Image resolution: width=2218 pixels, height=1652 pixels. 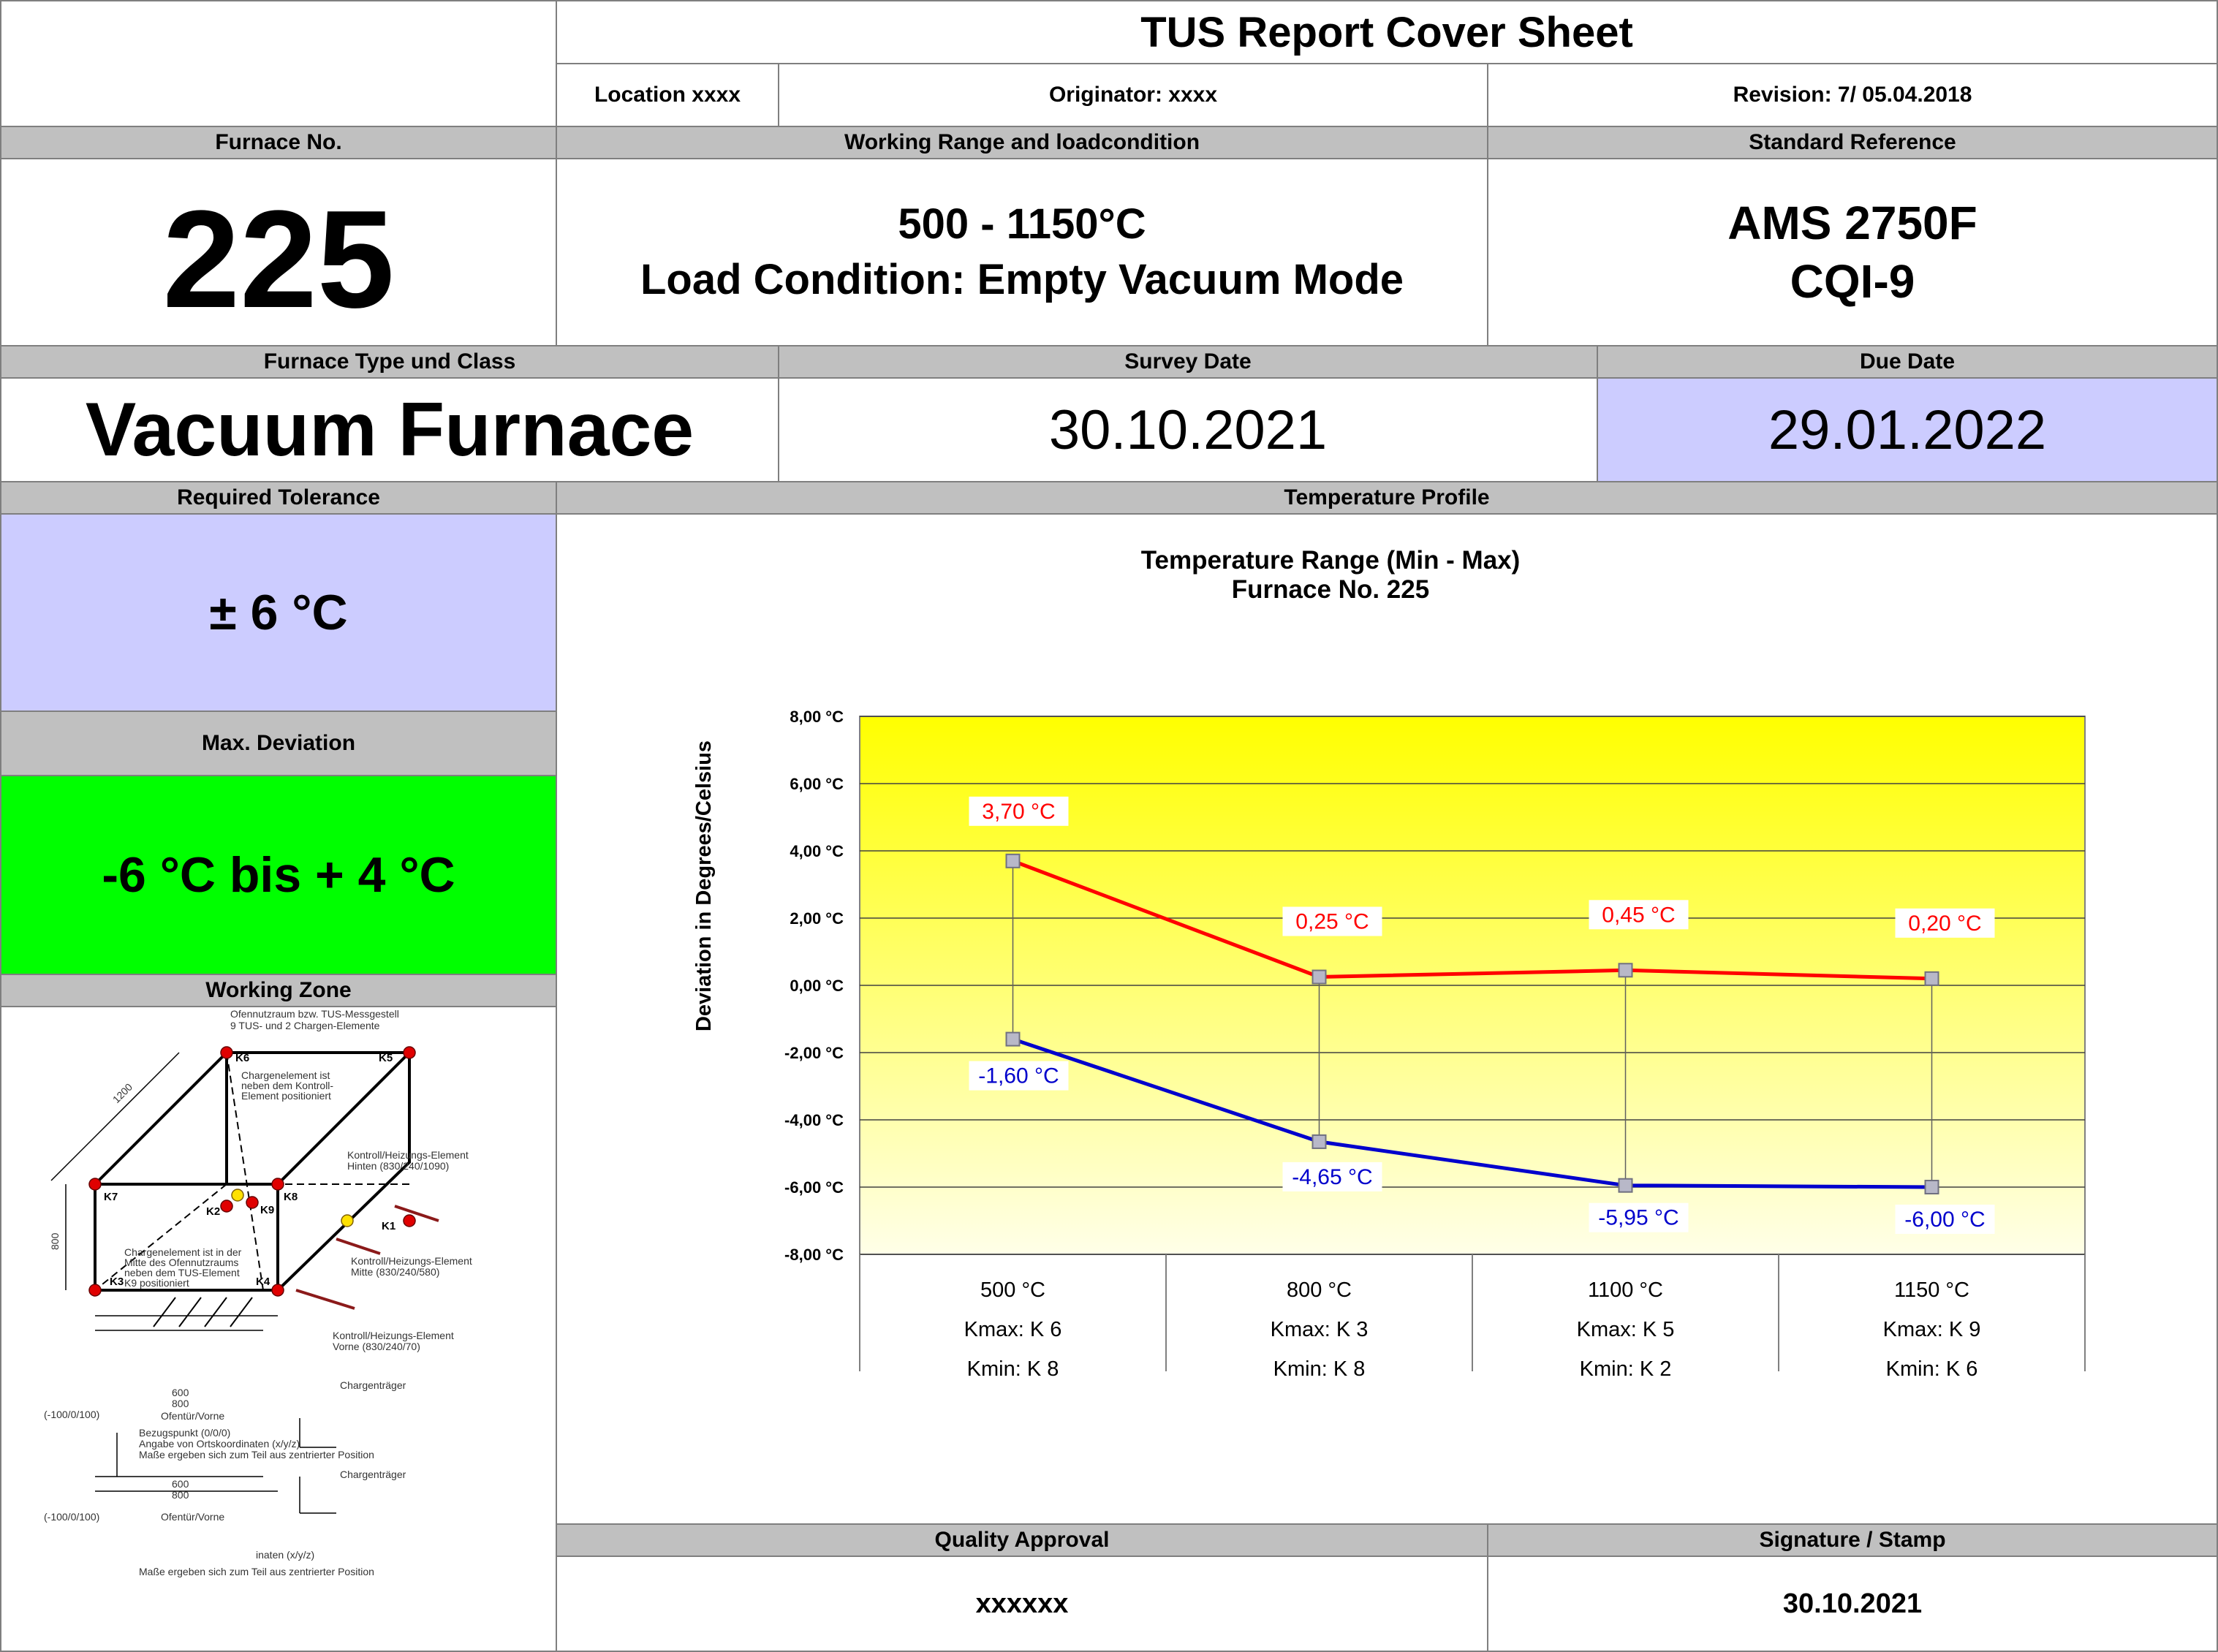 What do you see at coordinates (1022, 280) in the screenshot?
I see `working-range-line2: Load Condition: Empty Vacuum Mode` at bounding box center [1022, 280].